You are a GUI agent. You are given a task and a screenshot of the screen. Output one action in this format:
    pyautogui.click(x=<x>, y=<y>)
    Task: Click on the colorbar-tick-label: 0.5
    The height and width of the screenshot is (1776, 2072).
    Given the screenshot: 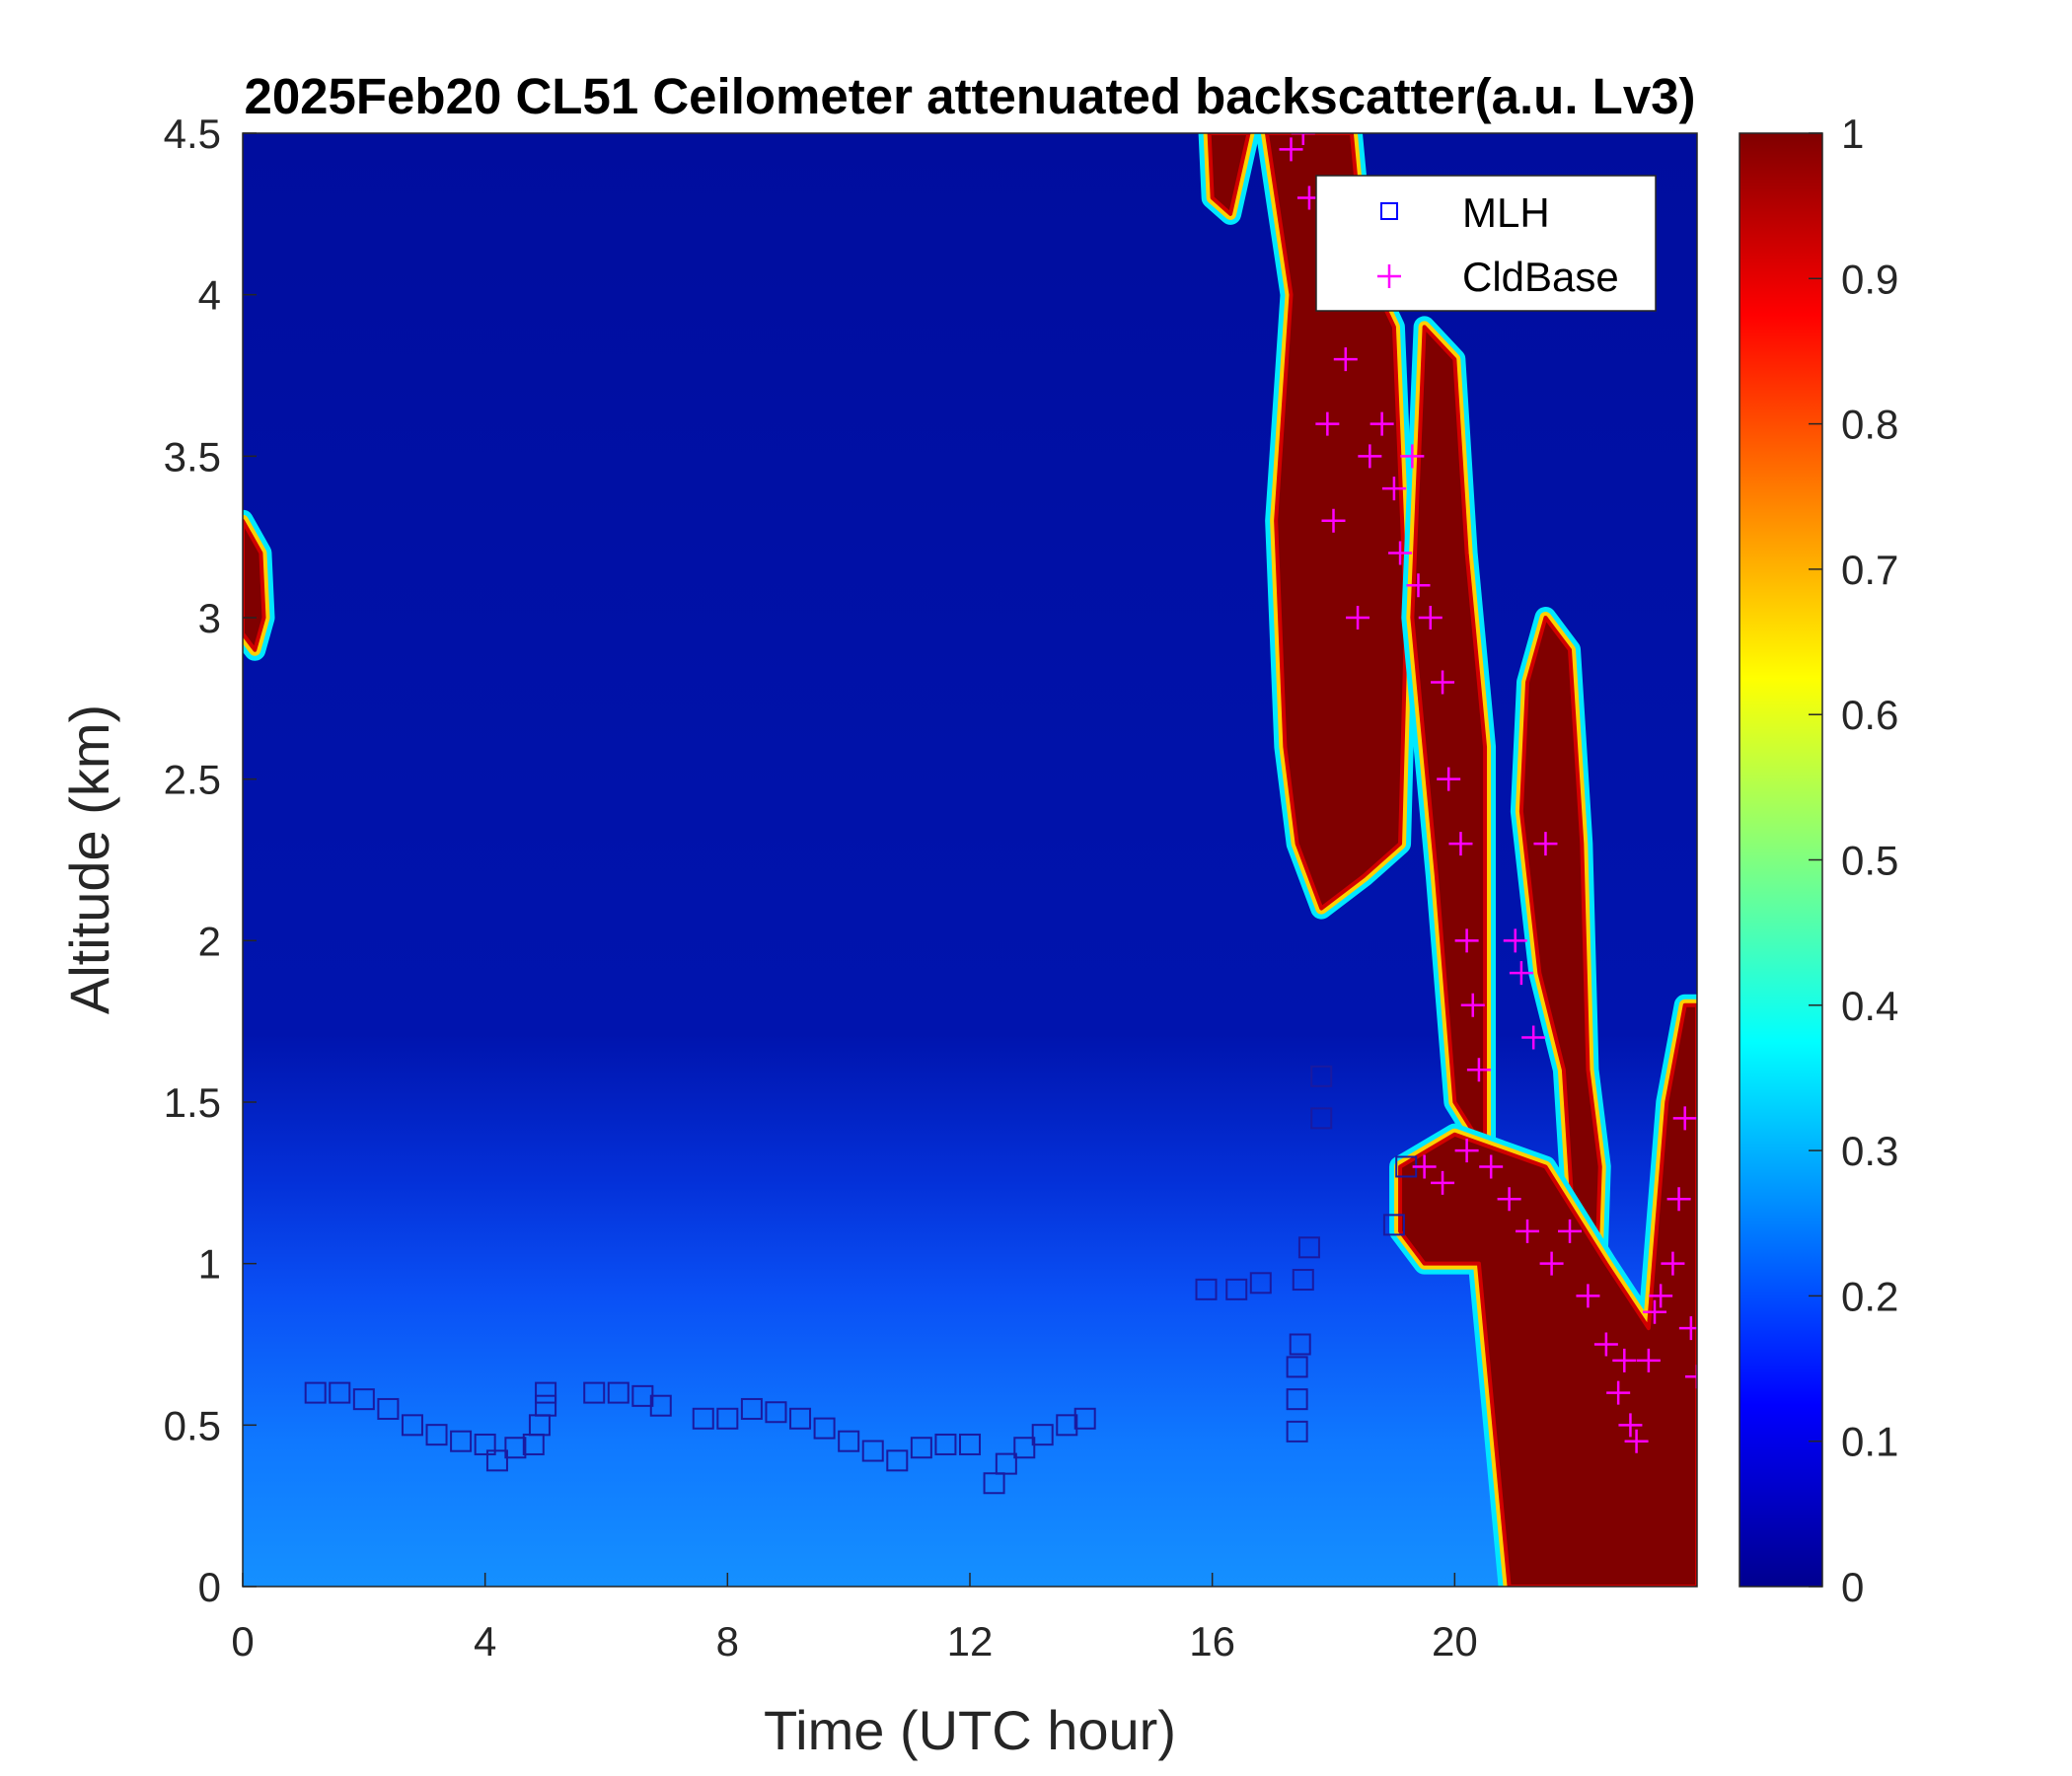 What is the action you would take?
    pyautogui.click(x=1870, y=861)
    